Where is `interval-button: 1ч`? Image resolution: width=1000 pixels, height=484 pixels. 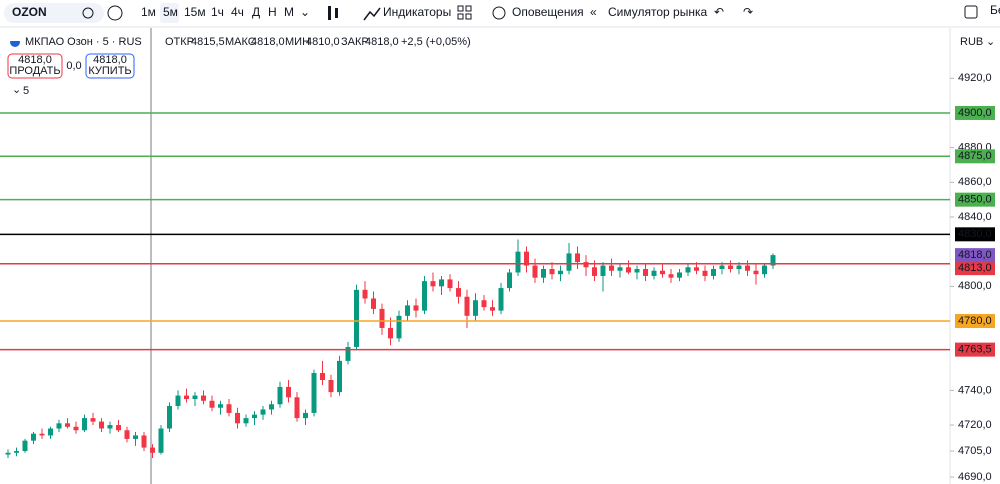
interval-button: 1ч is located at coordinates (217, 12).